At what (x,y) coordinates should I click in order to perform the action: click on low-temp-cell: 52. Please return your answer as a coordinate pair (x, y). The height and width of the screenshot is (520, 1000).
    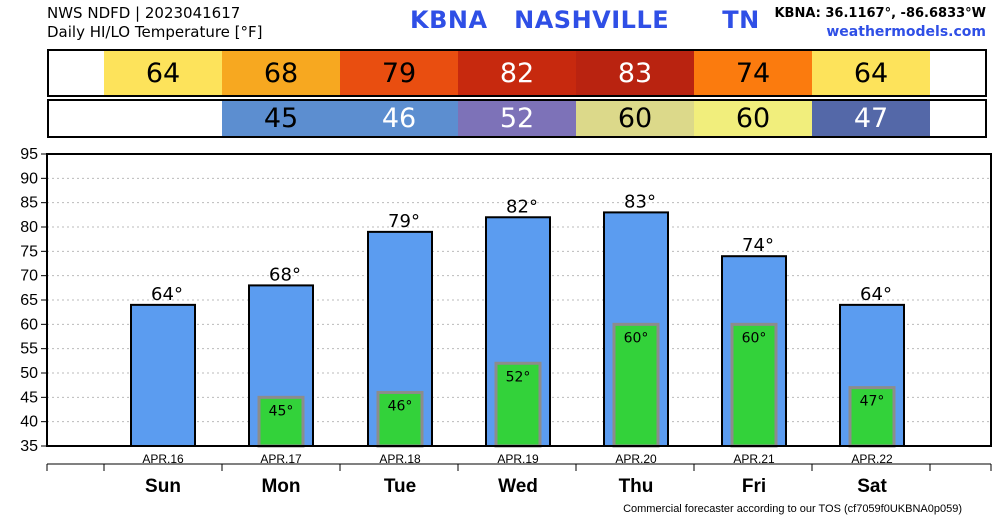
    Looking at the image, I should click on (517, 118).